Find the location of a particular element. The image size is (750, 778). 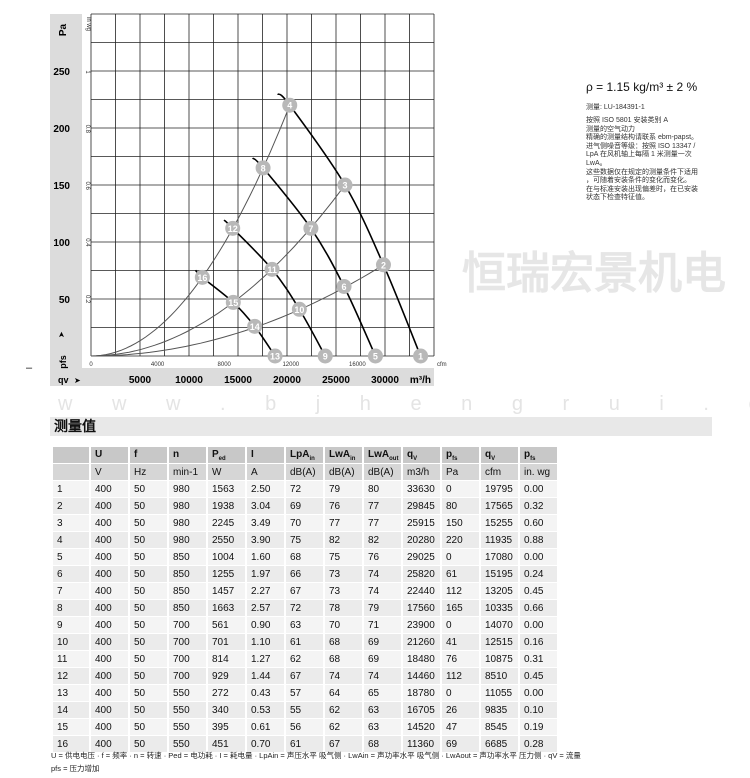

header-symbol: q is located at coordinates (488, 454).